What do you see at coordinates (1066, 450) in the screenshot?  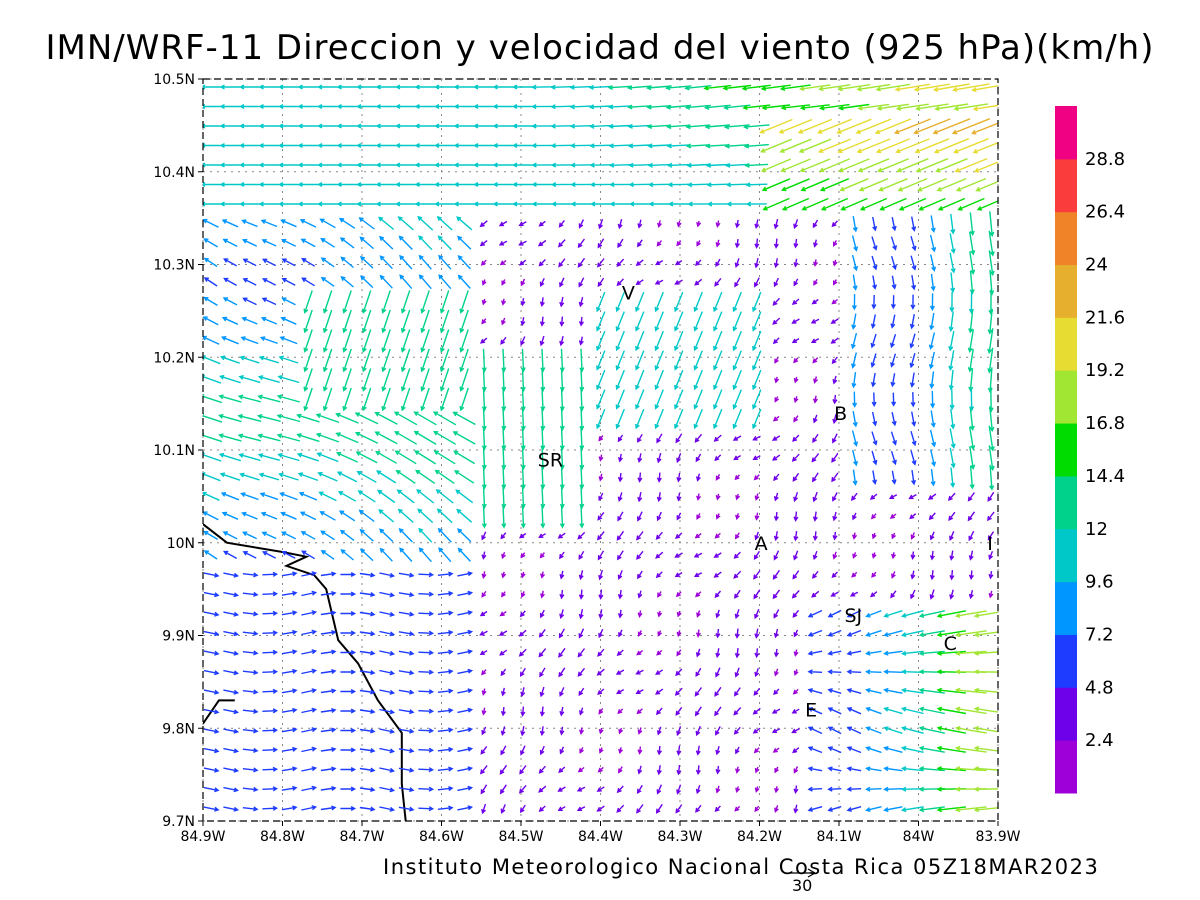 I see `colorbar-segment` at bounding box center [1066, 450].